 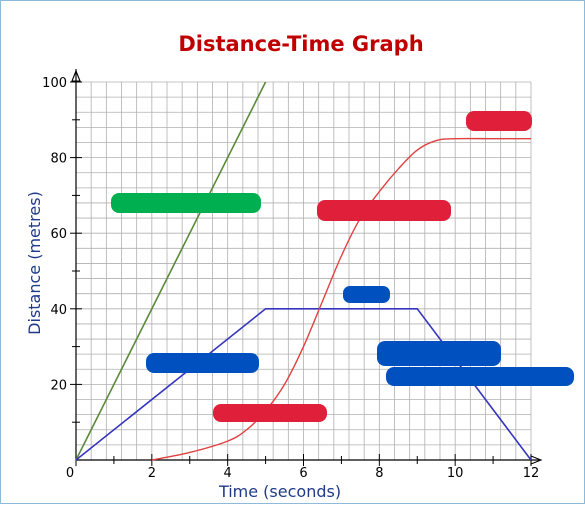 I want to click on y-tick-label: 60, so click(x=58, y=234).